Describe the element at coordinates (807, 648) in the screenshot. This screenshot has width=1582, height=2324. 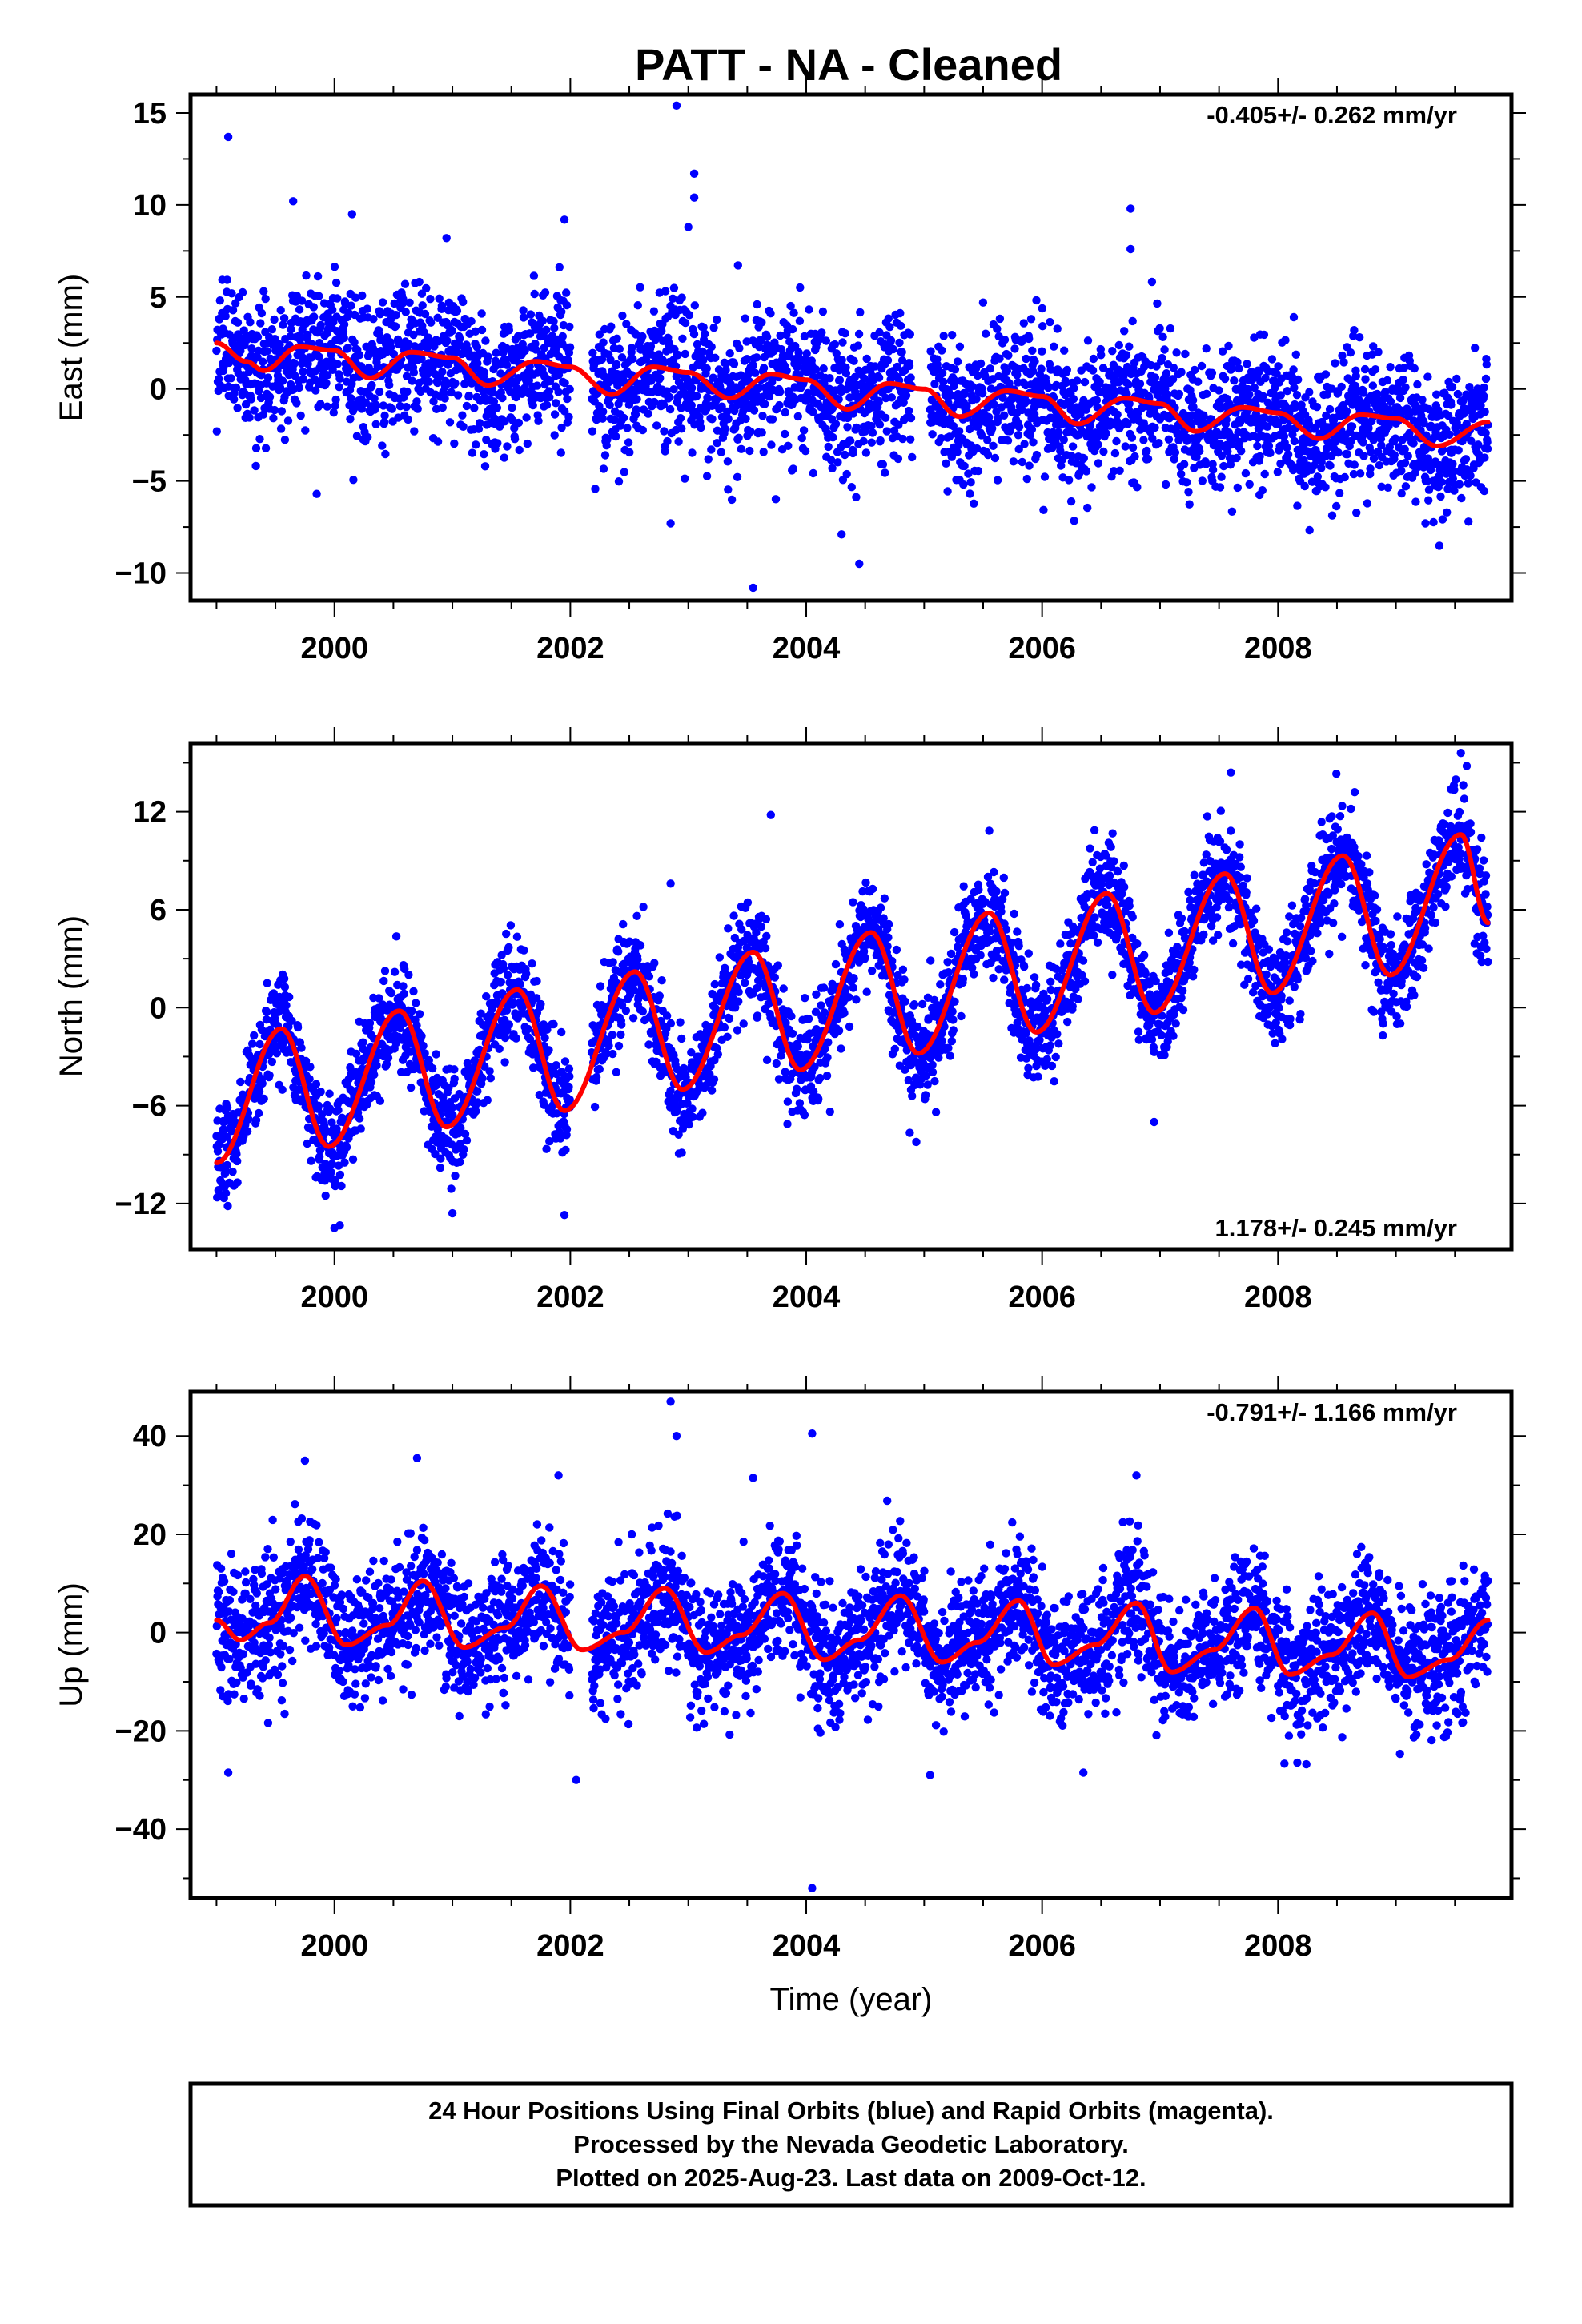
I see `x-tick-label-east: 2004` at that location.